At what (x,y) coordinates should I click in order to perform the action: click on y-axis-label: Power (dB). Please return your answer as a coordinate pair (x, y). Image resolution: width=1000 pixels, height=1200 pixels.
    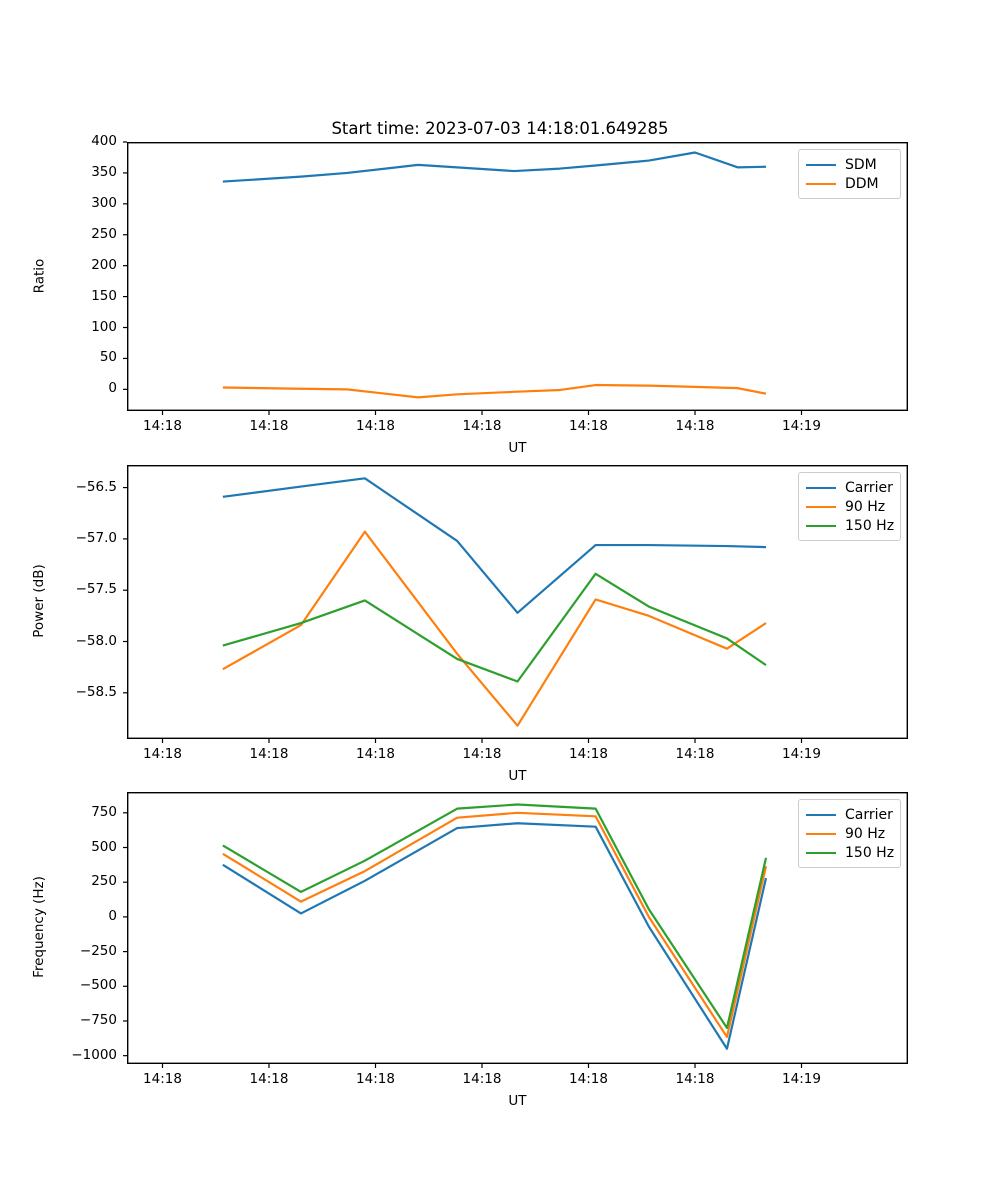
    Looking at the image, I should click on (39, 601).